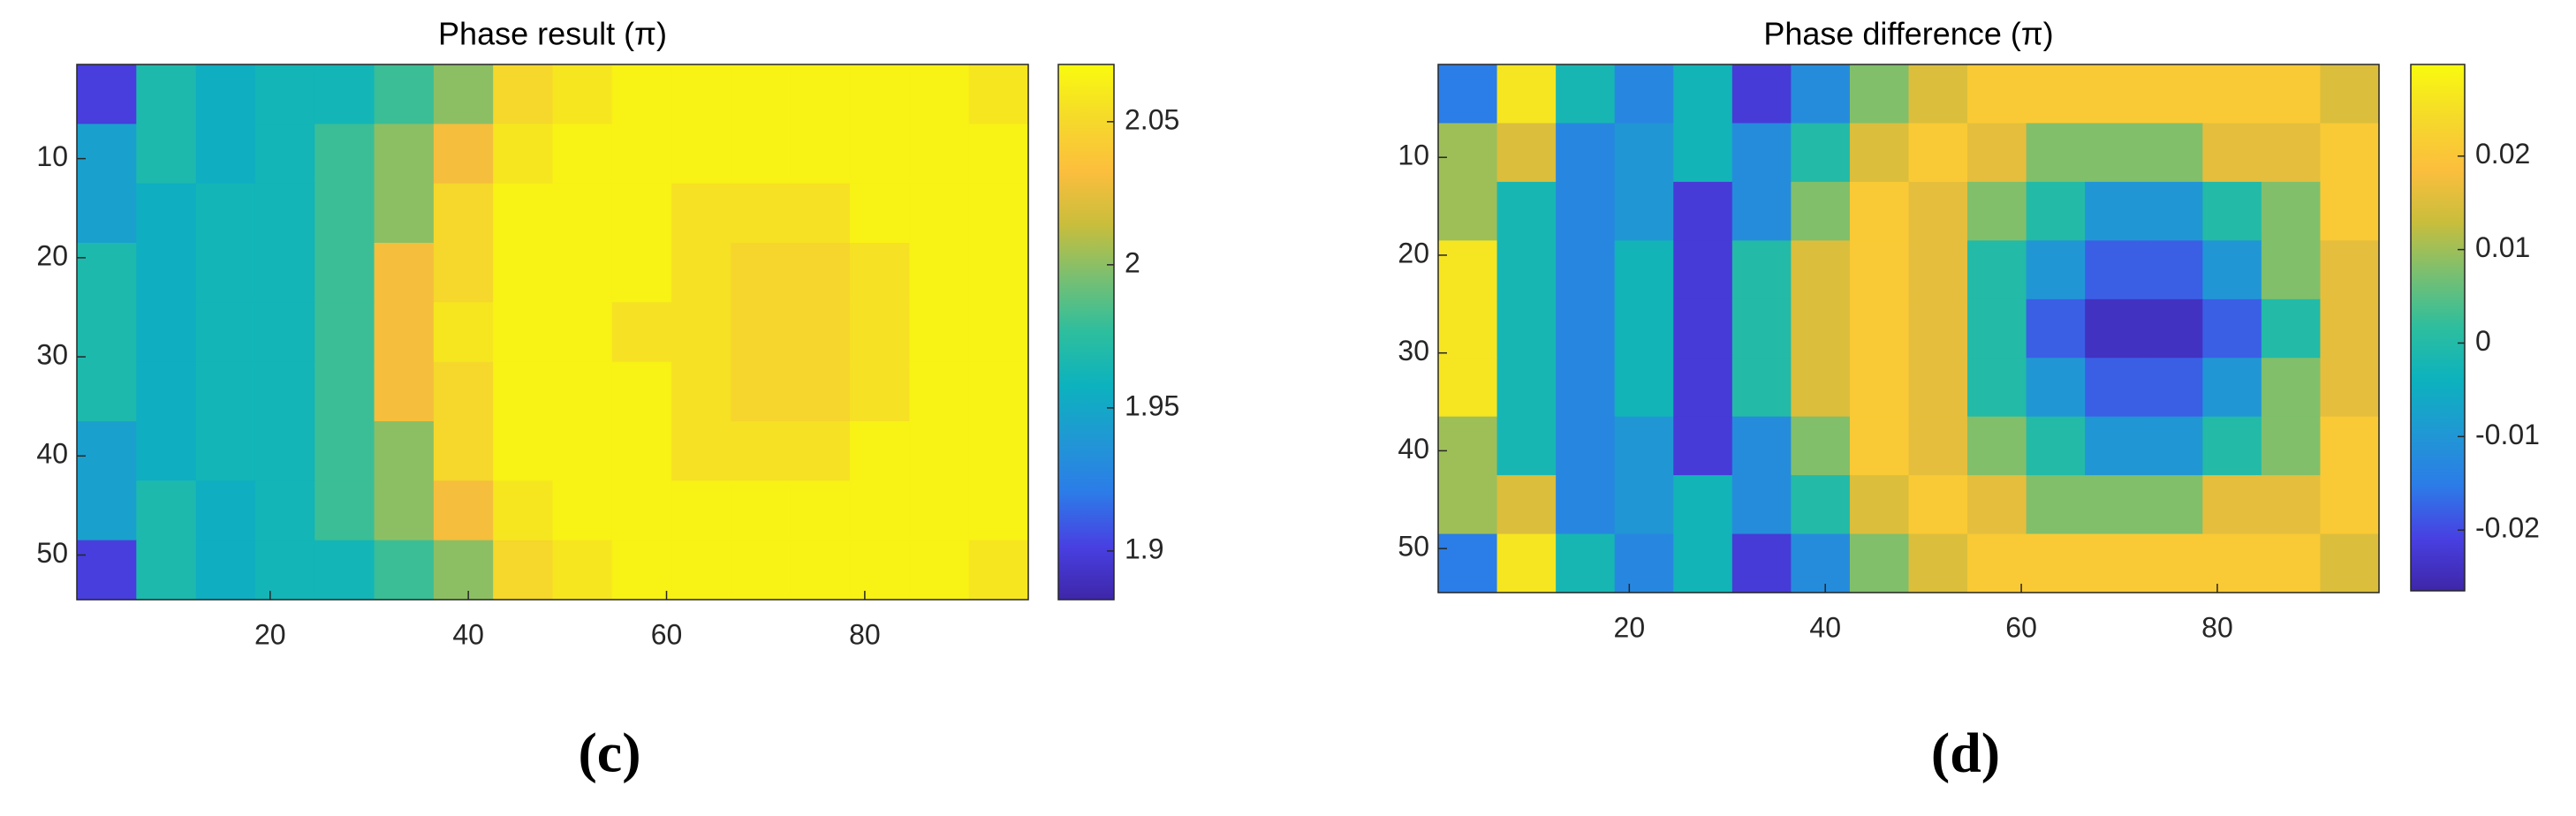  What do you see at coordinates (1908, 34) in the screenshot?
I see `chart-title: Phase difference (π)` at bounding box center [1908, 34].